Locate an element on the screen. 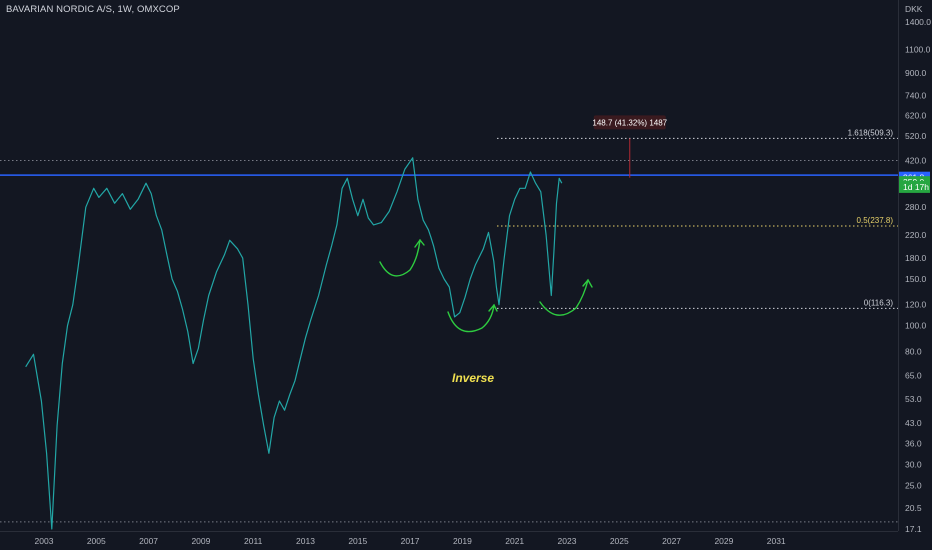  measure-label: 148.7 (41.32%) 1487 is located at coordinates (629, 122).